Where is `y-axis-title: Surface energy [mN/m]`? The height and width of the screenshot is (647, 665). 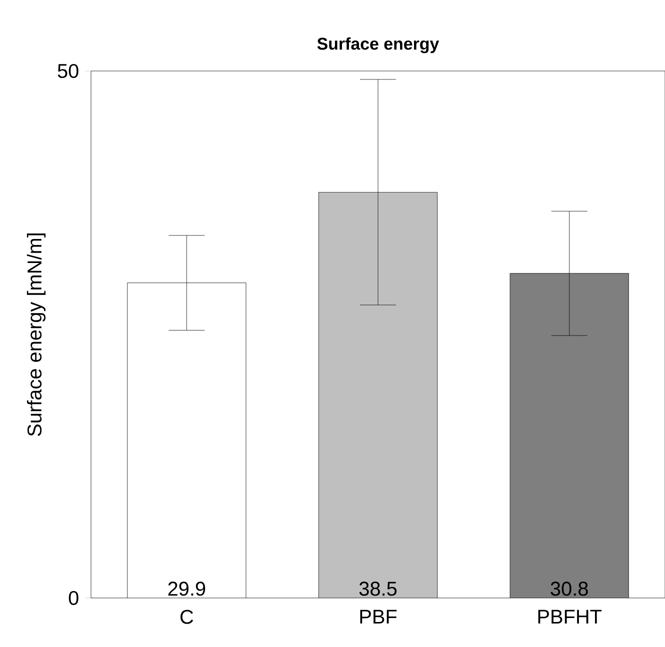 y-axis-title: Surface energy [mN/m] is located at coordinates (36, 335).